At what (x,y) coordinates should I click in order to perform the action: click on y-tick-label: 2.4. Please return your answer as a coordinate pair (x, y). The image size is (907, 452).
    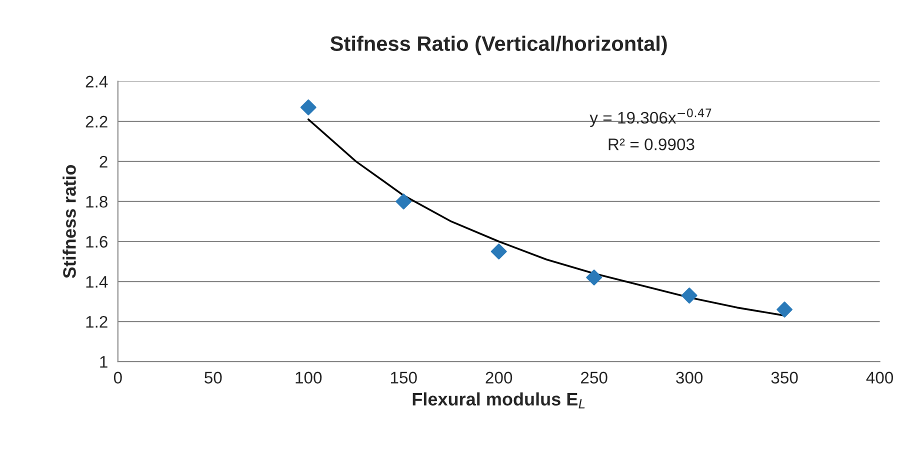
    Looking at the image, I should click on (97, 82).